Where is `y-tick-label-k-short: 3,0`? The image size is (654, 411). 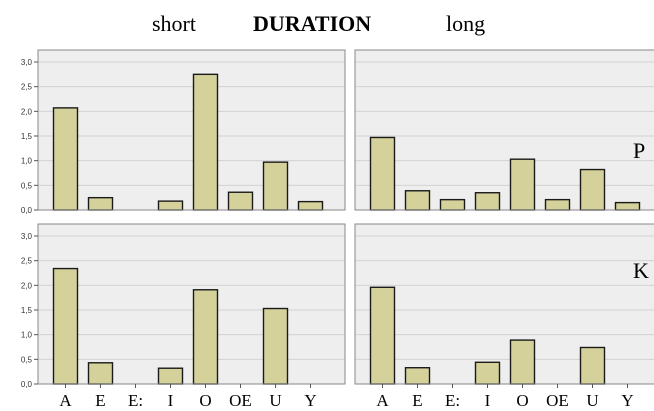
y-tick-label-k-short: 3,0 is located at coordinates (27, 236).